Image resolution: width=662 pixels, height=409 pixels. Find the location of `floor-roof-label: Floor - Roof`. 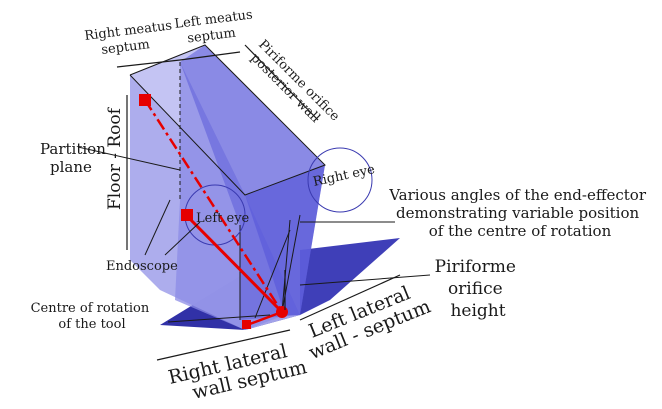

floor-roof-label: Floor - Roof is located at coordinates (115, 158).